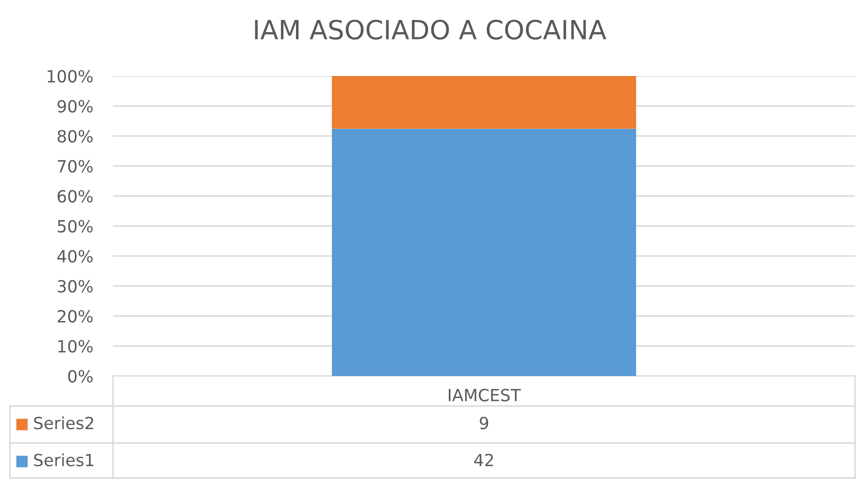 Image resolution: width=859 pixels, height=479 pixels. What do you see at coordinates (484, 423) in the screenshot?
I see `text: 9` at bounding box center [484, 423].